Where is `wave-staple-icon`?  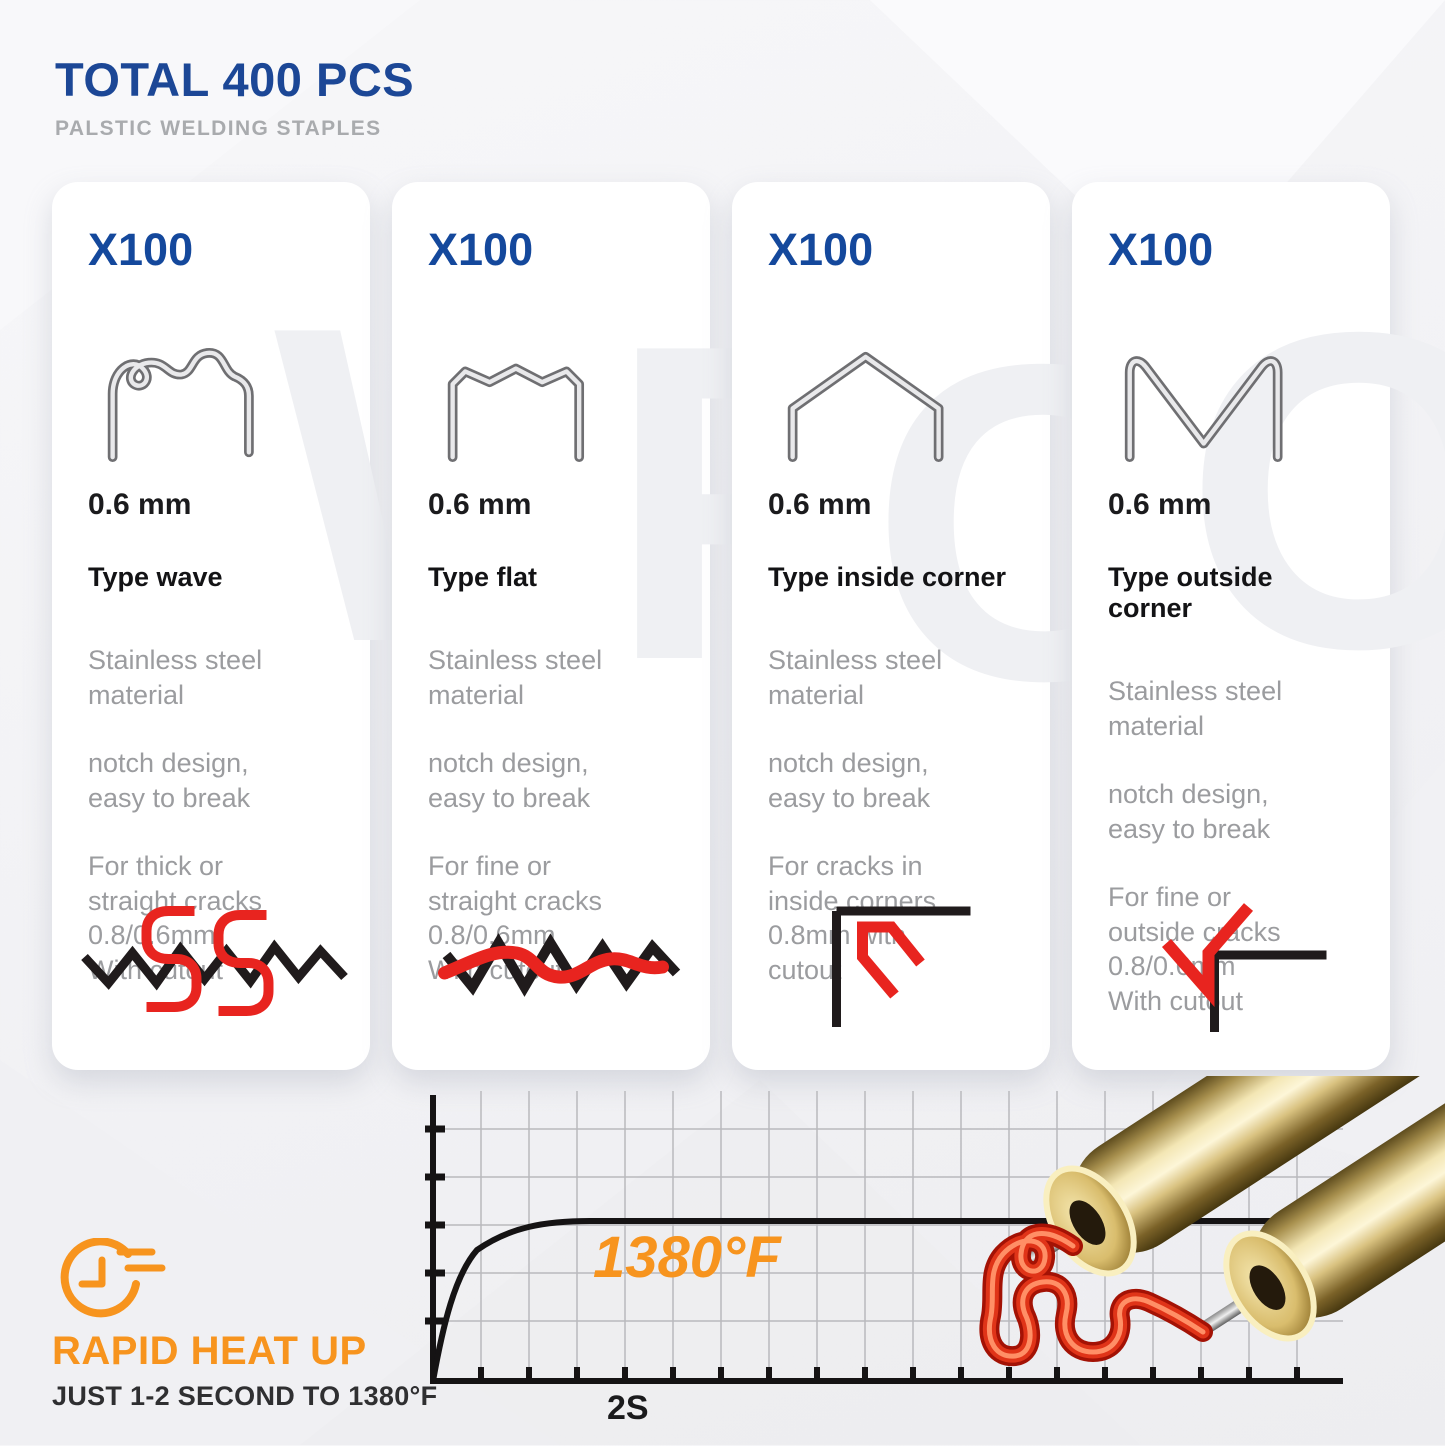 wave-staple-icon is located at coordinates (180, 405).